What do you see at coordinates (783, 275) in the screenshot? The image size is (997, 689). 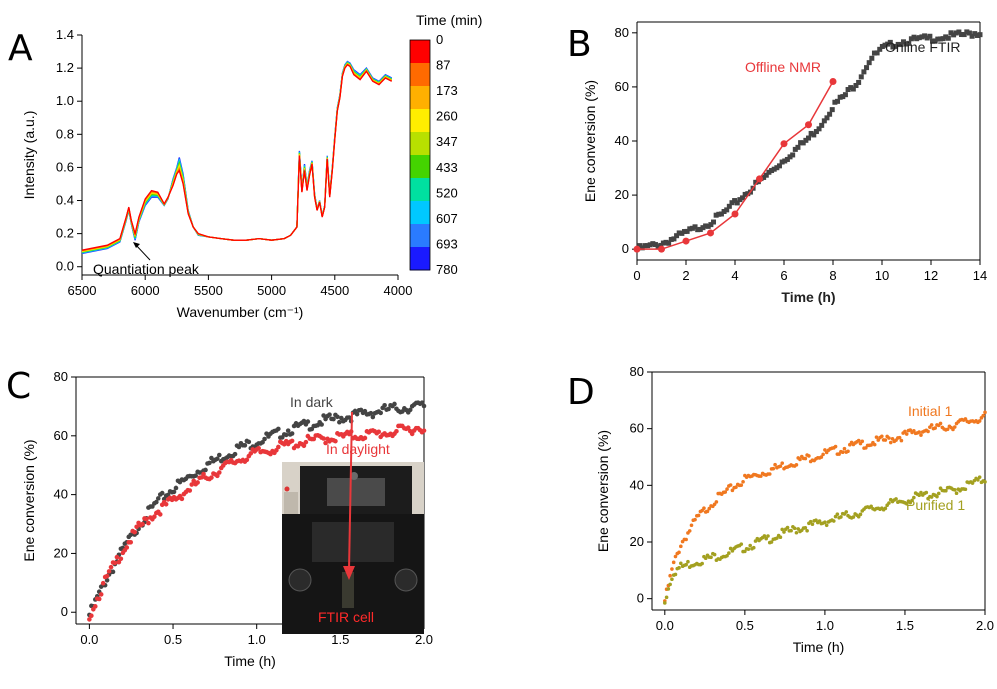 I see `x-tick-label: 6` at bounding box center [783, 275].